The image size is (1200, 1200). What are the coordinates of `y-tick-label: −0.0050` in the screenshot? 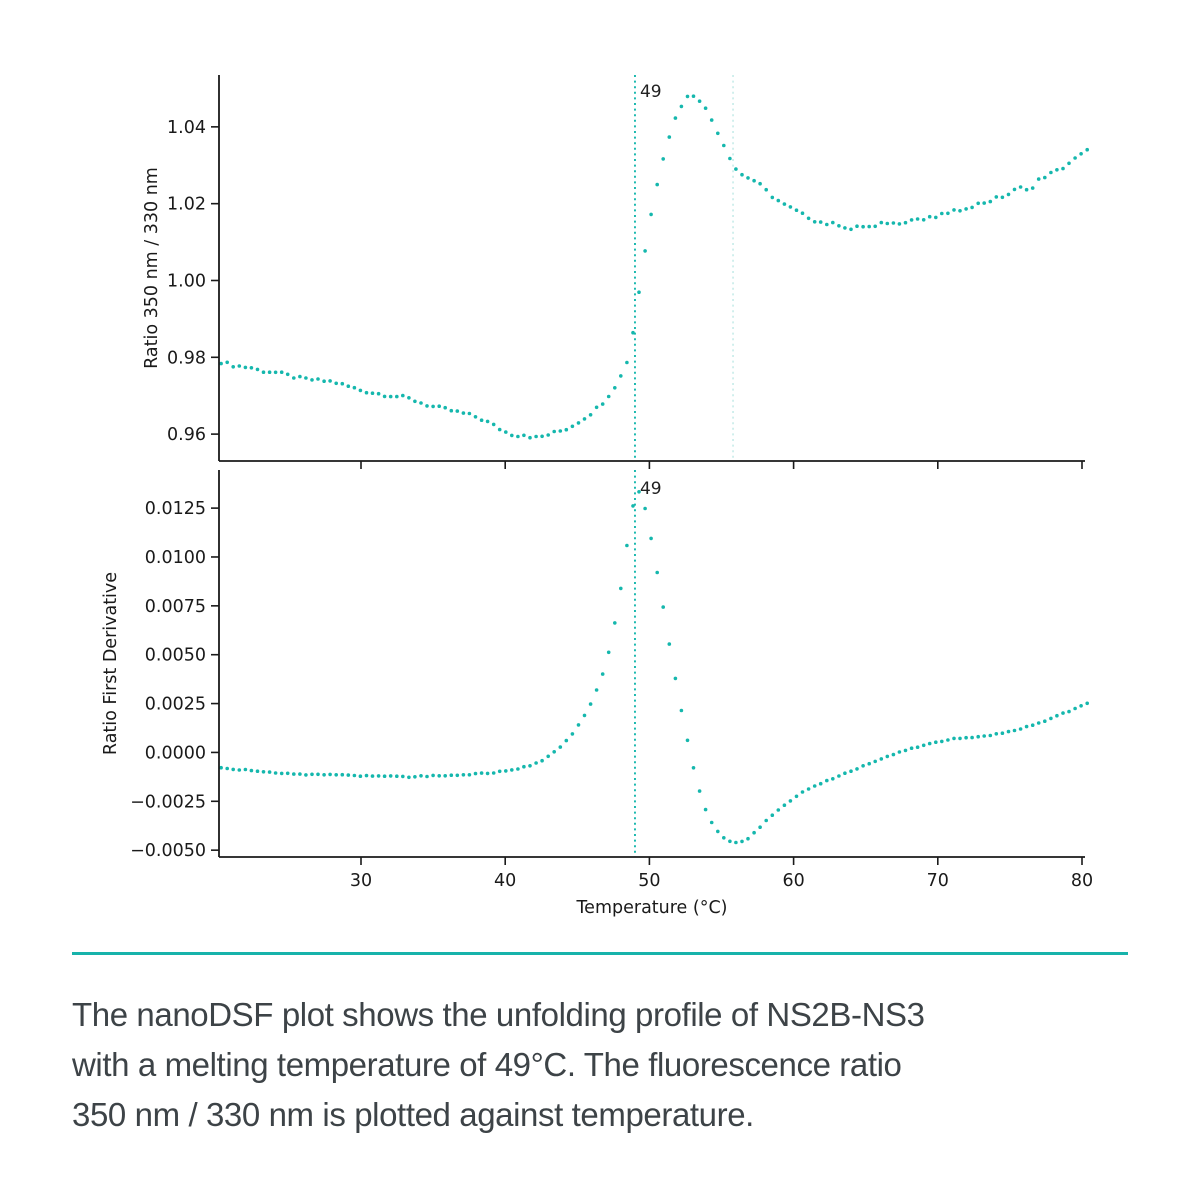 It's located at (168, 851).